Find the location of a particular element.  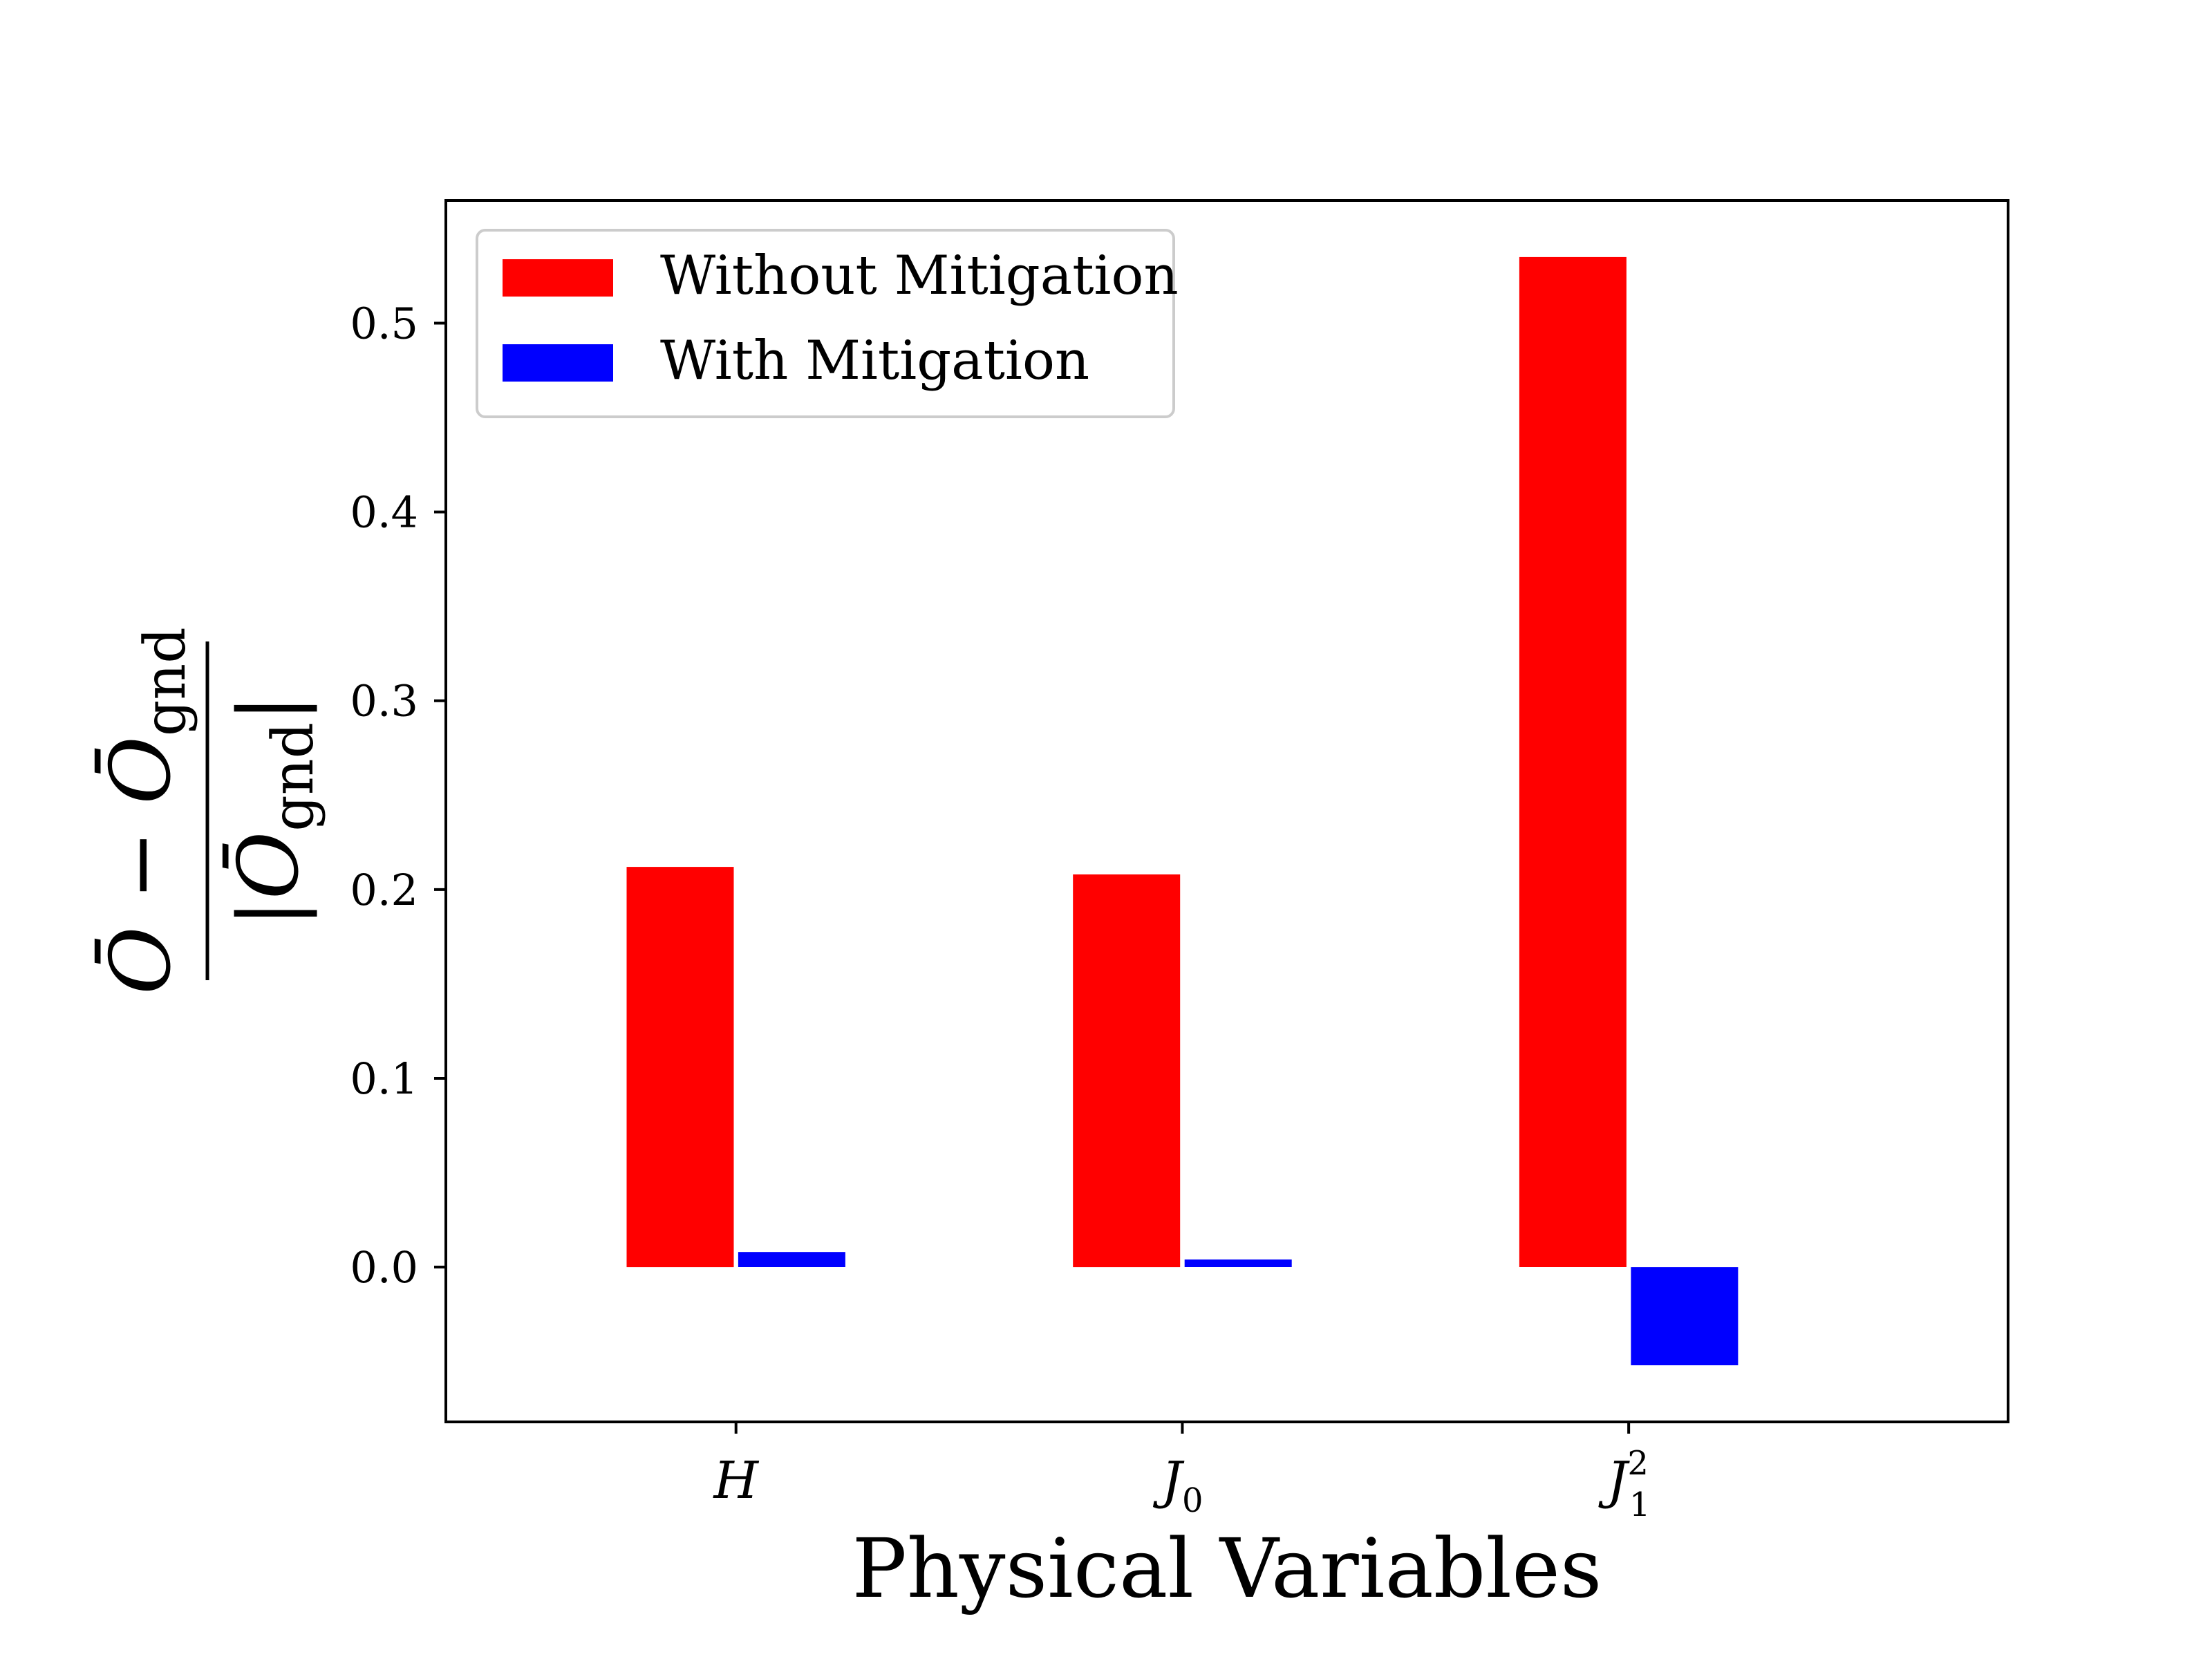

y-tick-label: 0.5 is located at coordinates (384, 324).